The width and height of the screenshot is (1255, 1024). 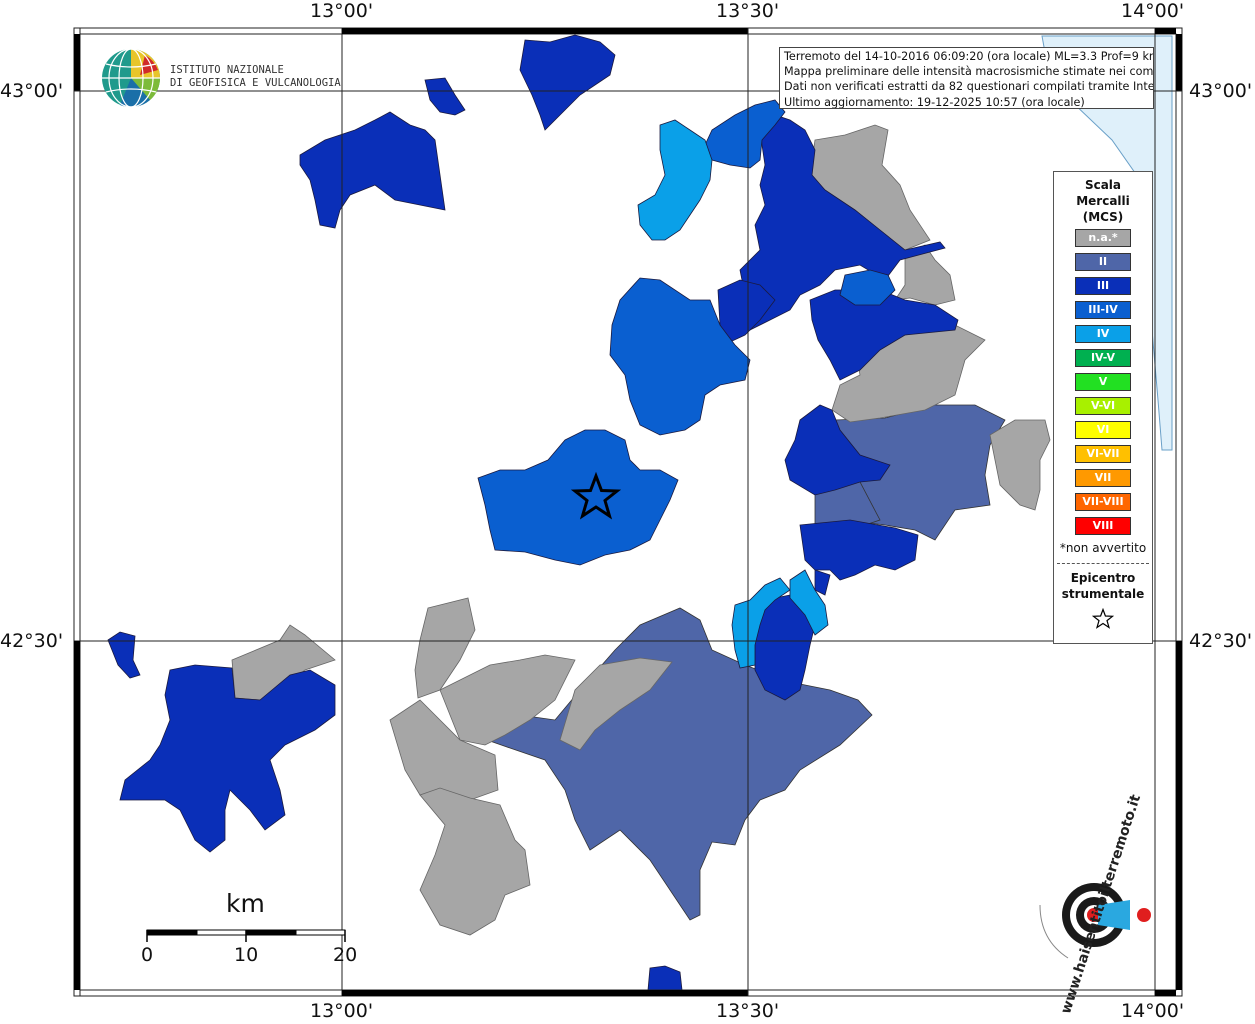 What do you see at coordinates (1103, 620) in the screenshot?
I see `legend-star-icon` at bounding box center [1103, 620].